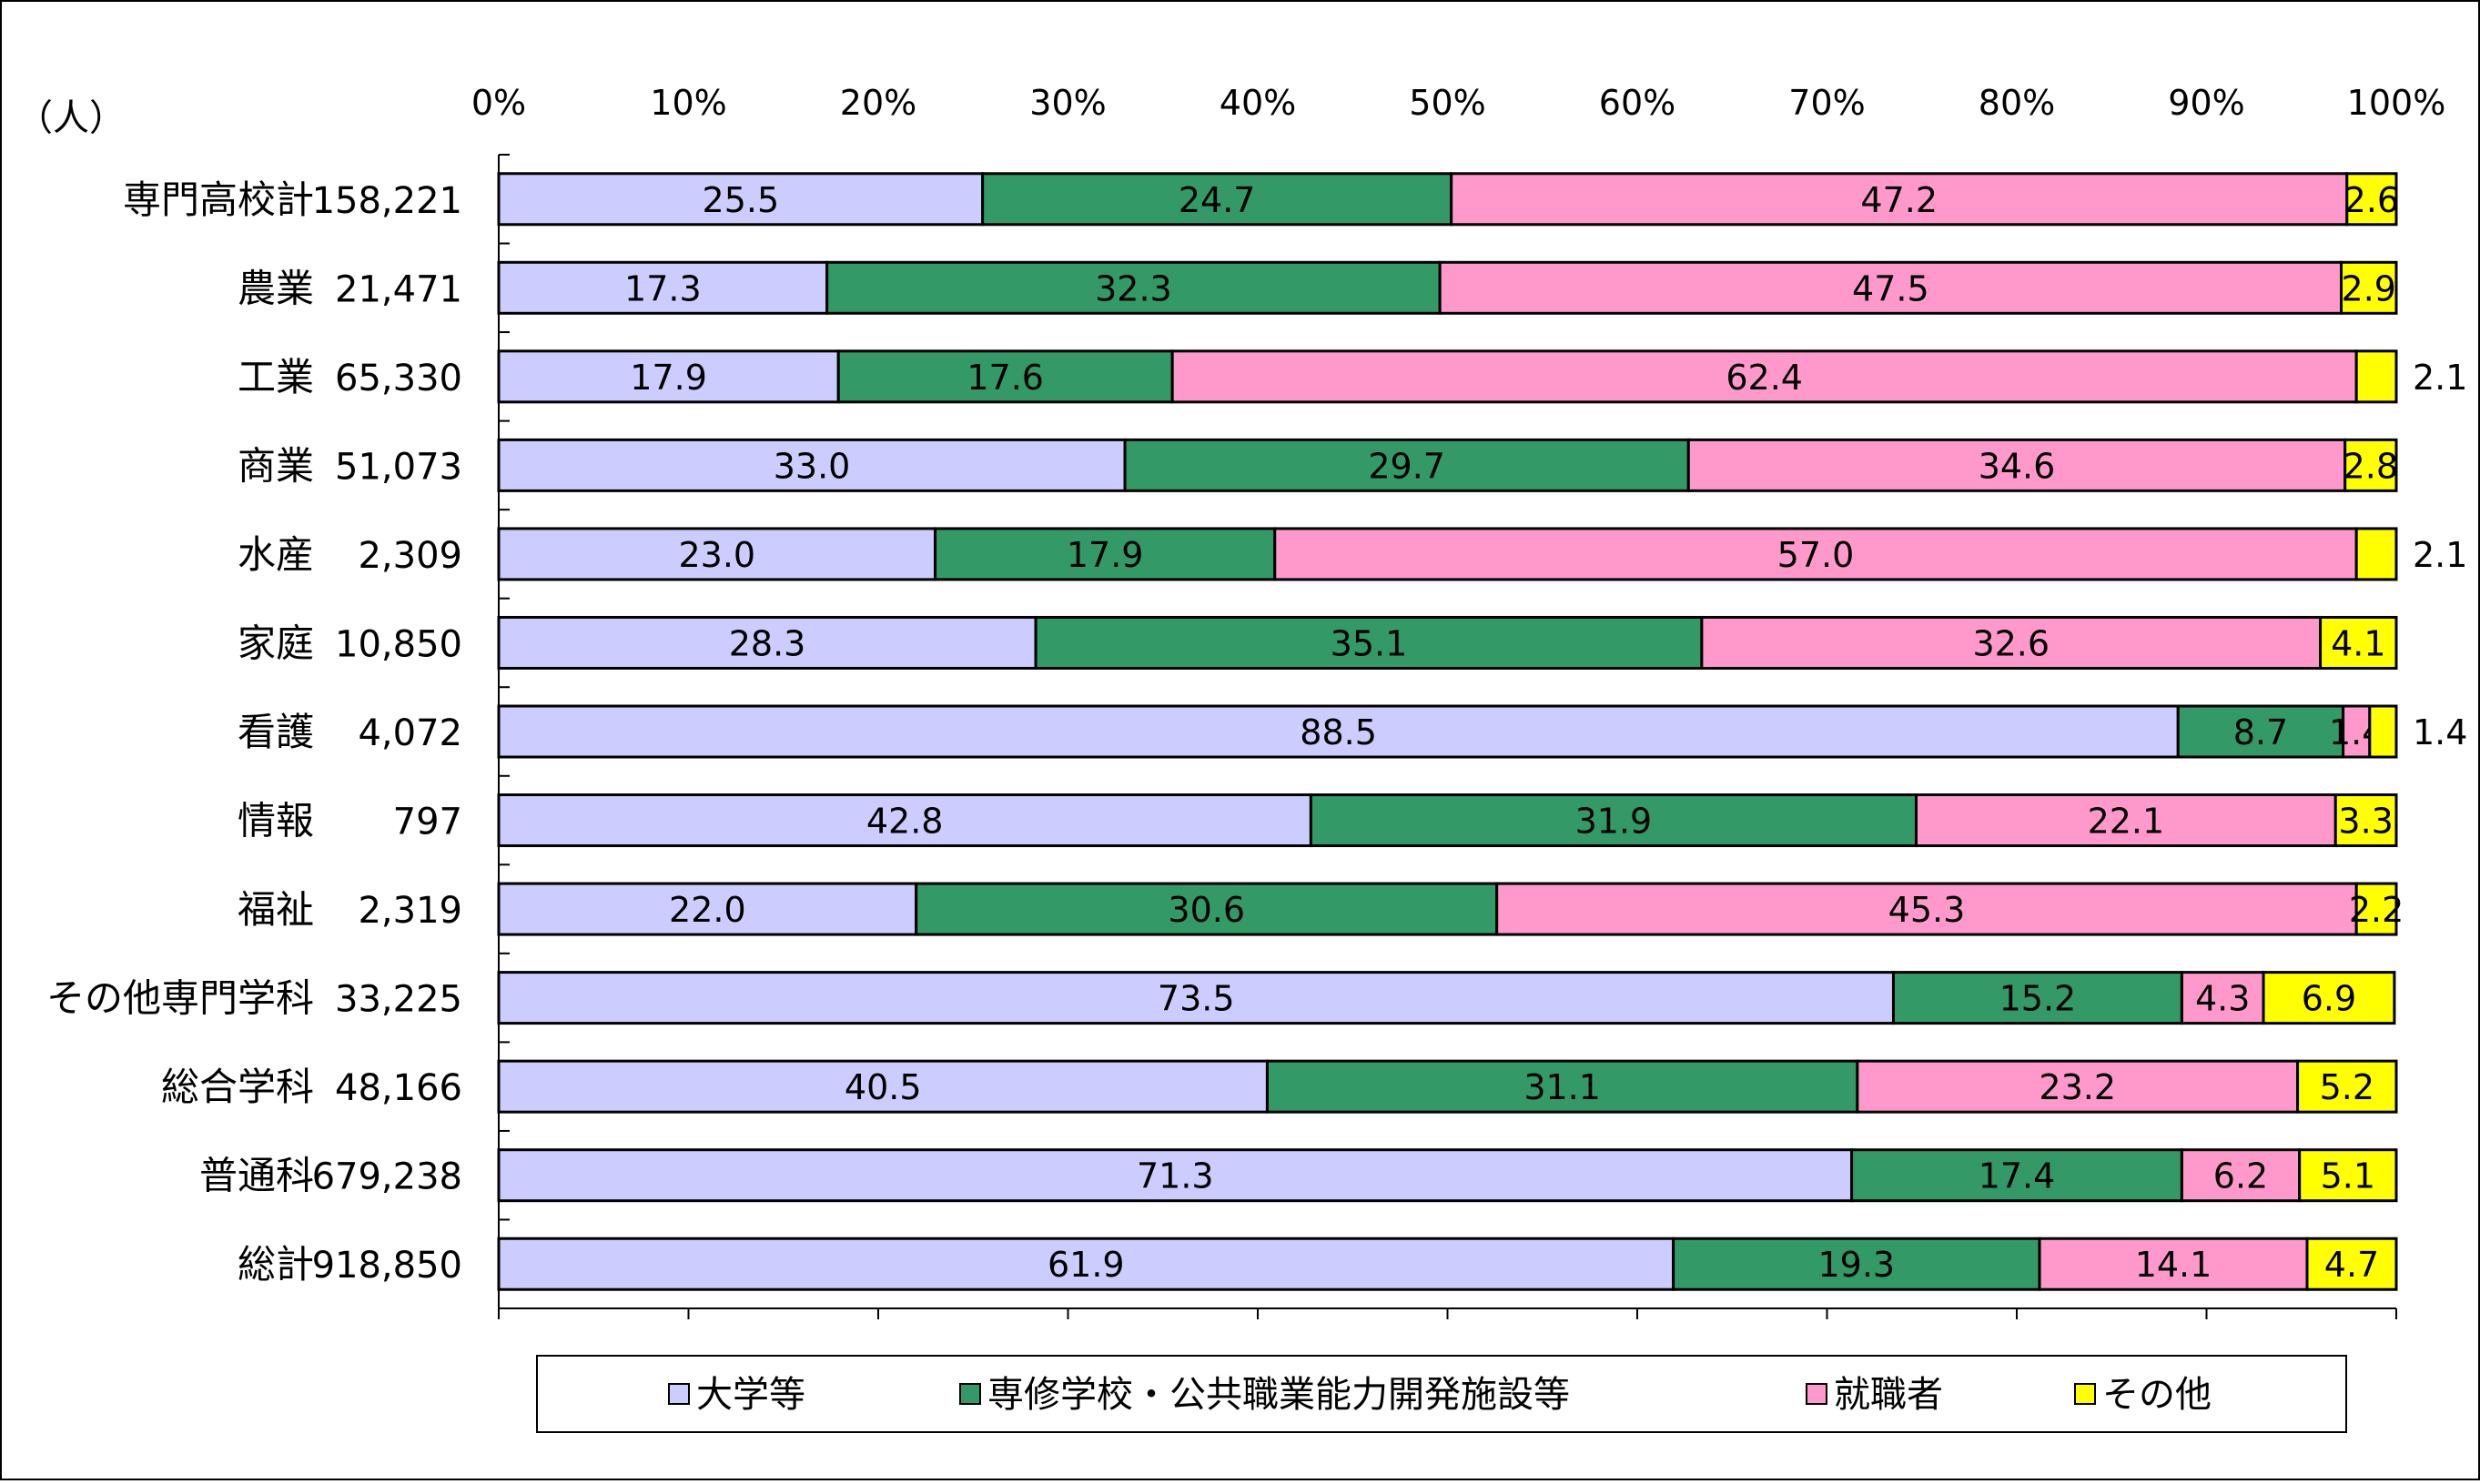 The image size is (2480, 1484). I want to click on data-label: 23.2, so click(2078, 1087).